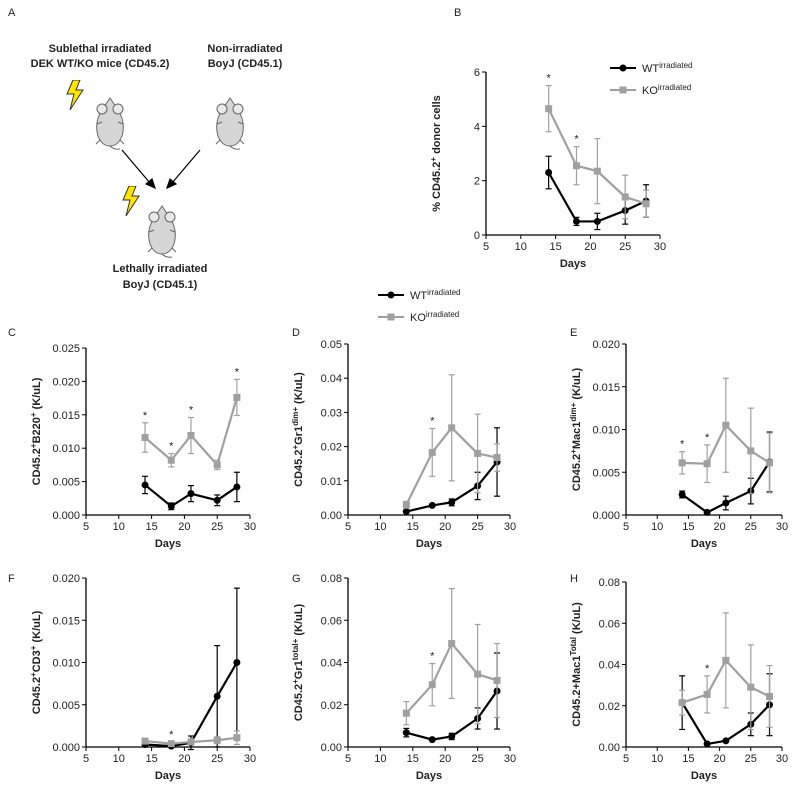 The width and height of the screenshot is (800, 790). What do you see at coordinates (477, 127) in the screenshot?
I see `y-tick-label: 4` at bounding box center [477, 127].